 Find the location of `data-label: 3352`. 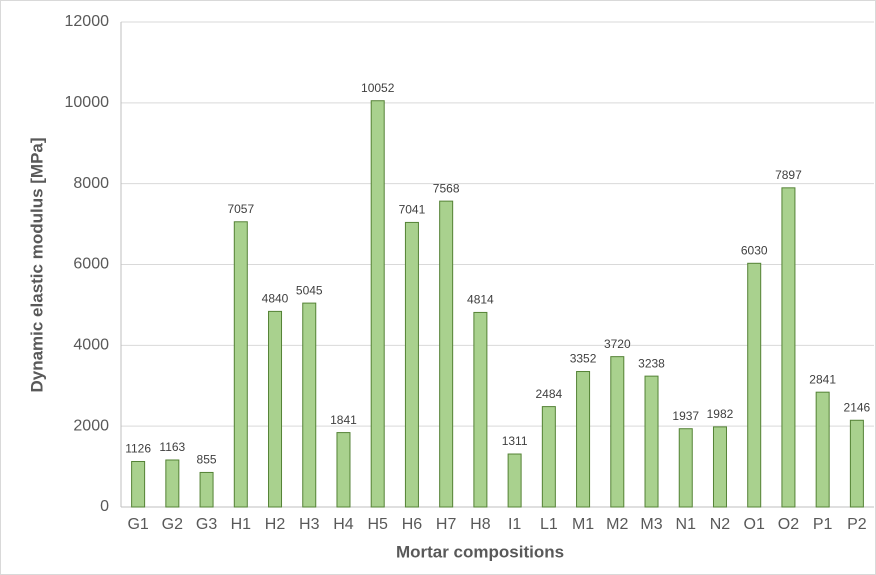

data-label: 3352 is located at coordinates (583, 359).